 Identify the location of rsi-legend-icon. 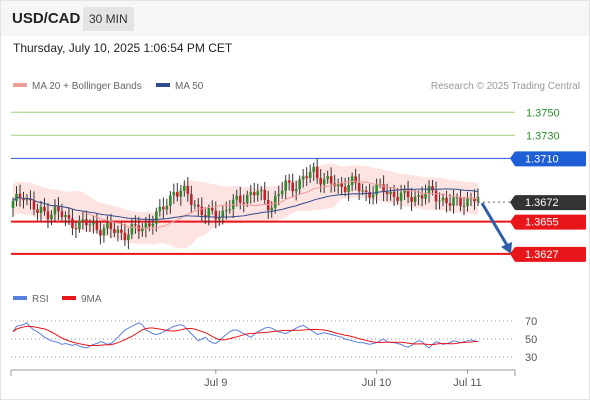
(20, 298).